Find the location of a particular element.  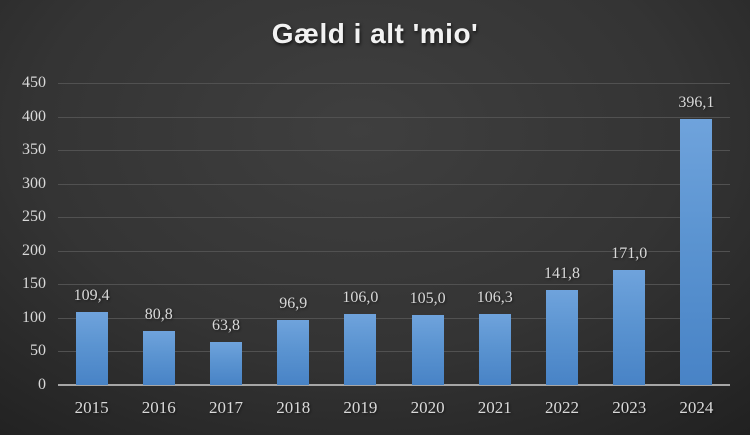

y-axis-tick-label: 50 is located at coordinates (38, 351).